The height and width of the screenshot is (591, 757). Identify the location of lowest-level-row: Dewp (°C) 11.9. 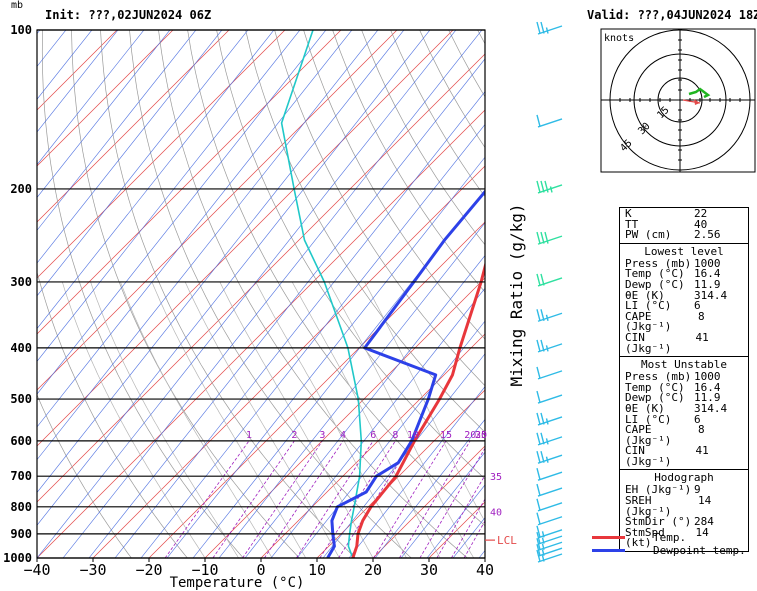
(684, 284).